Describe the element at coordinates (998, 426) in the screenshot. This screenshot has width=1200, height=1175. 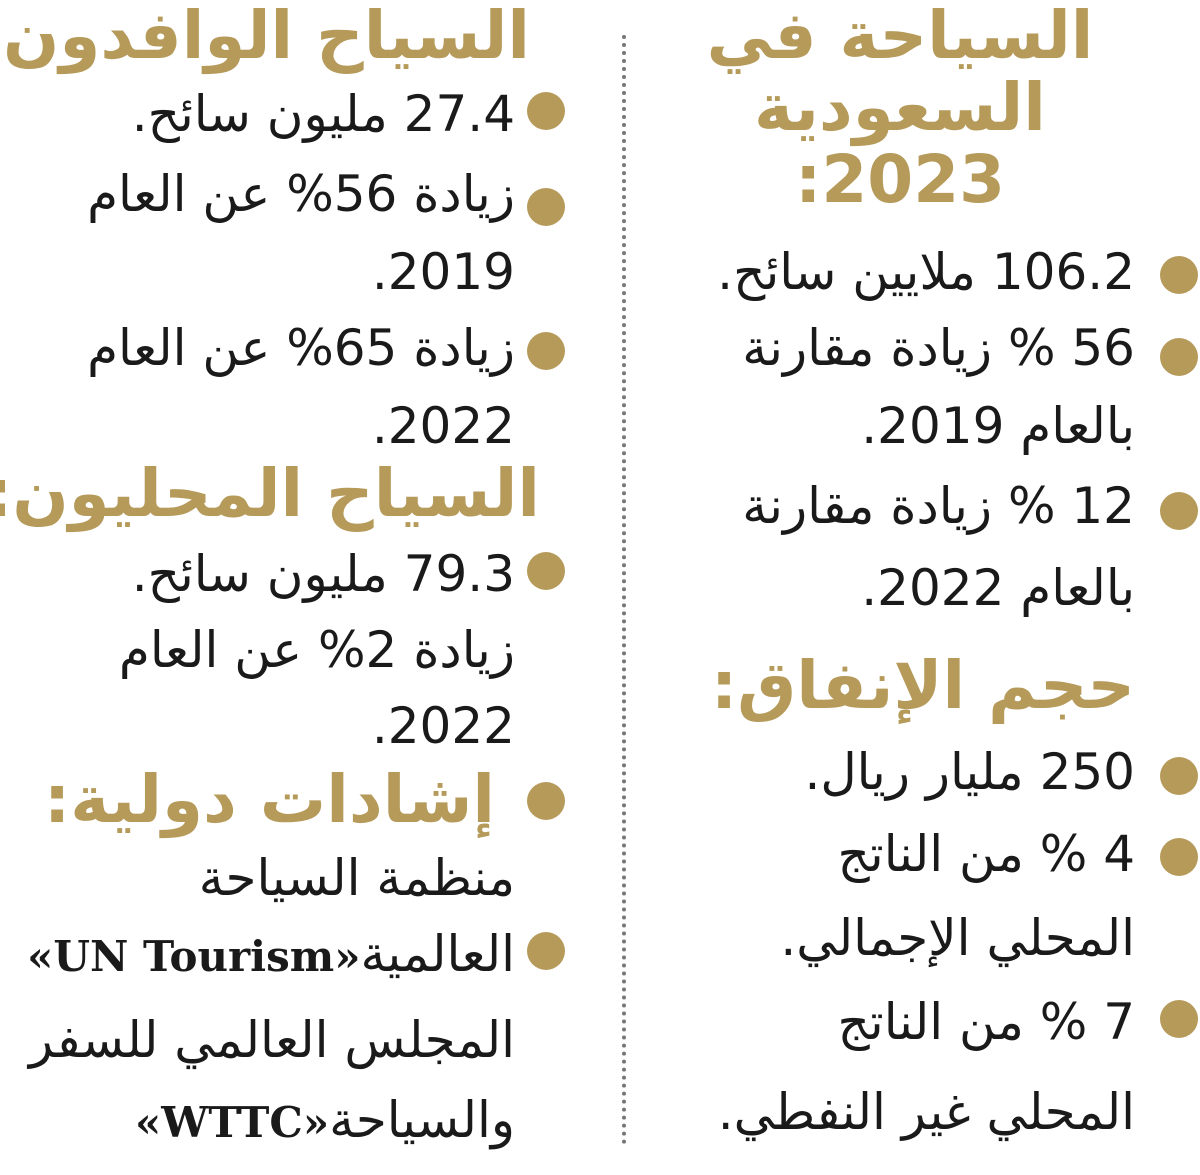
I see `increase-2019-cont: بالعام 2019.` at that location.